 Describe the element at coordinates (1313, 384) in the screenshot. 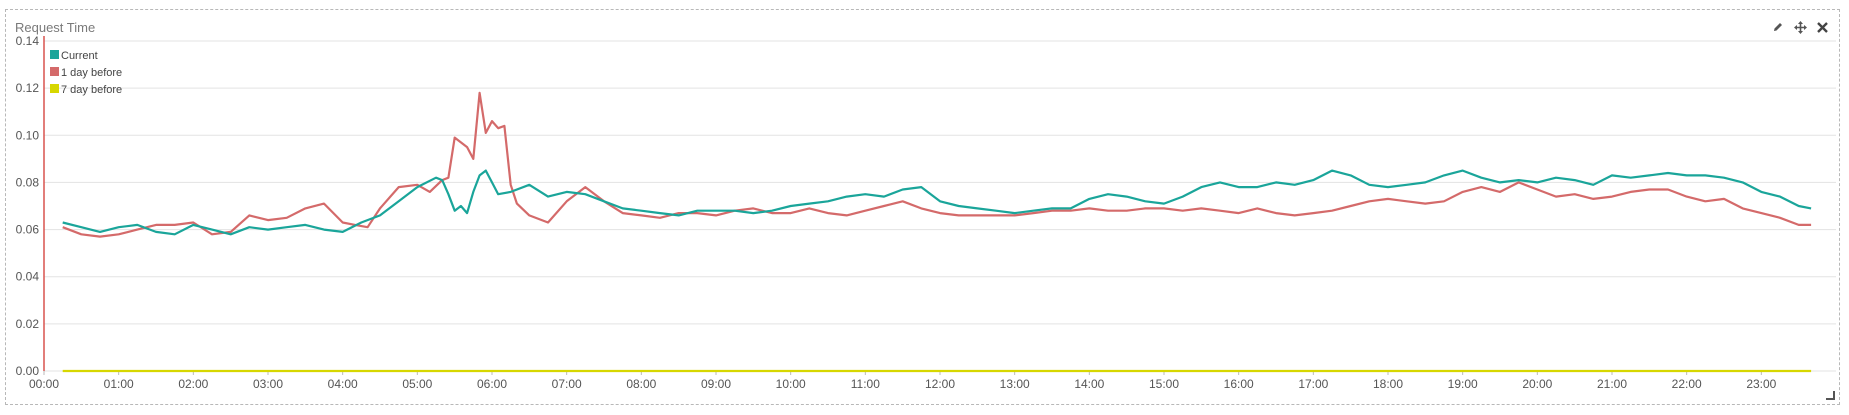

I see `x-tick-label: 17:00` at that location.